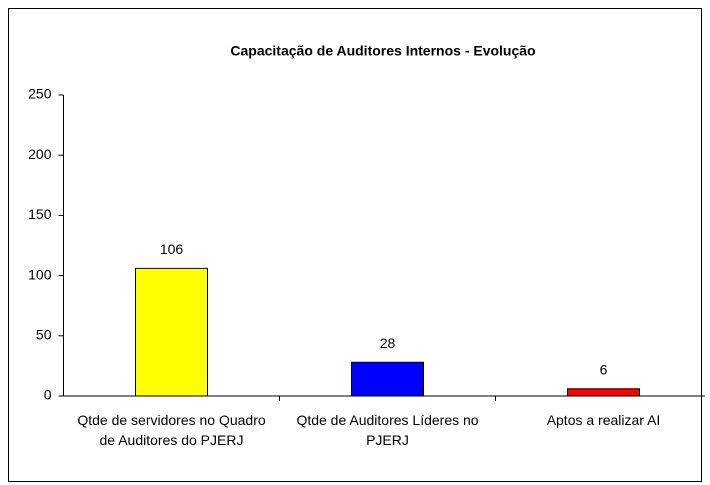  I want to click on y-tick-label: 250, so click(40, 94).